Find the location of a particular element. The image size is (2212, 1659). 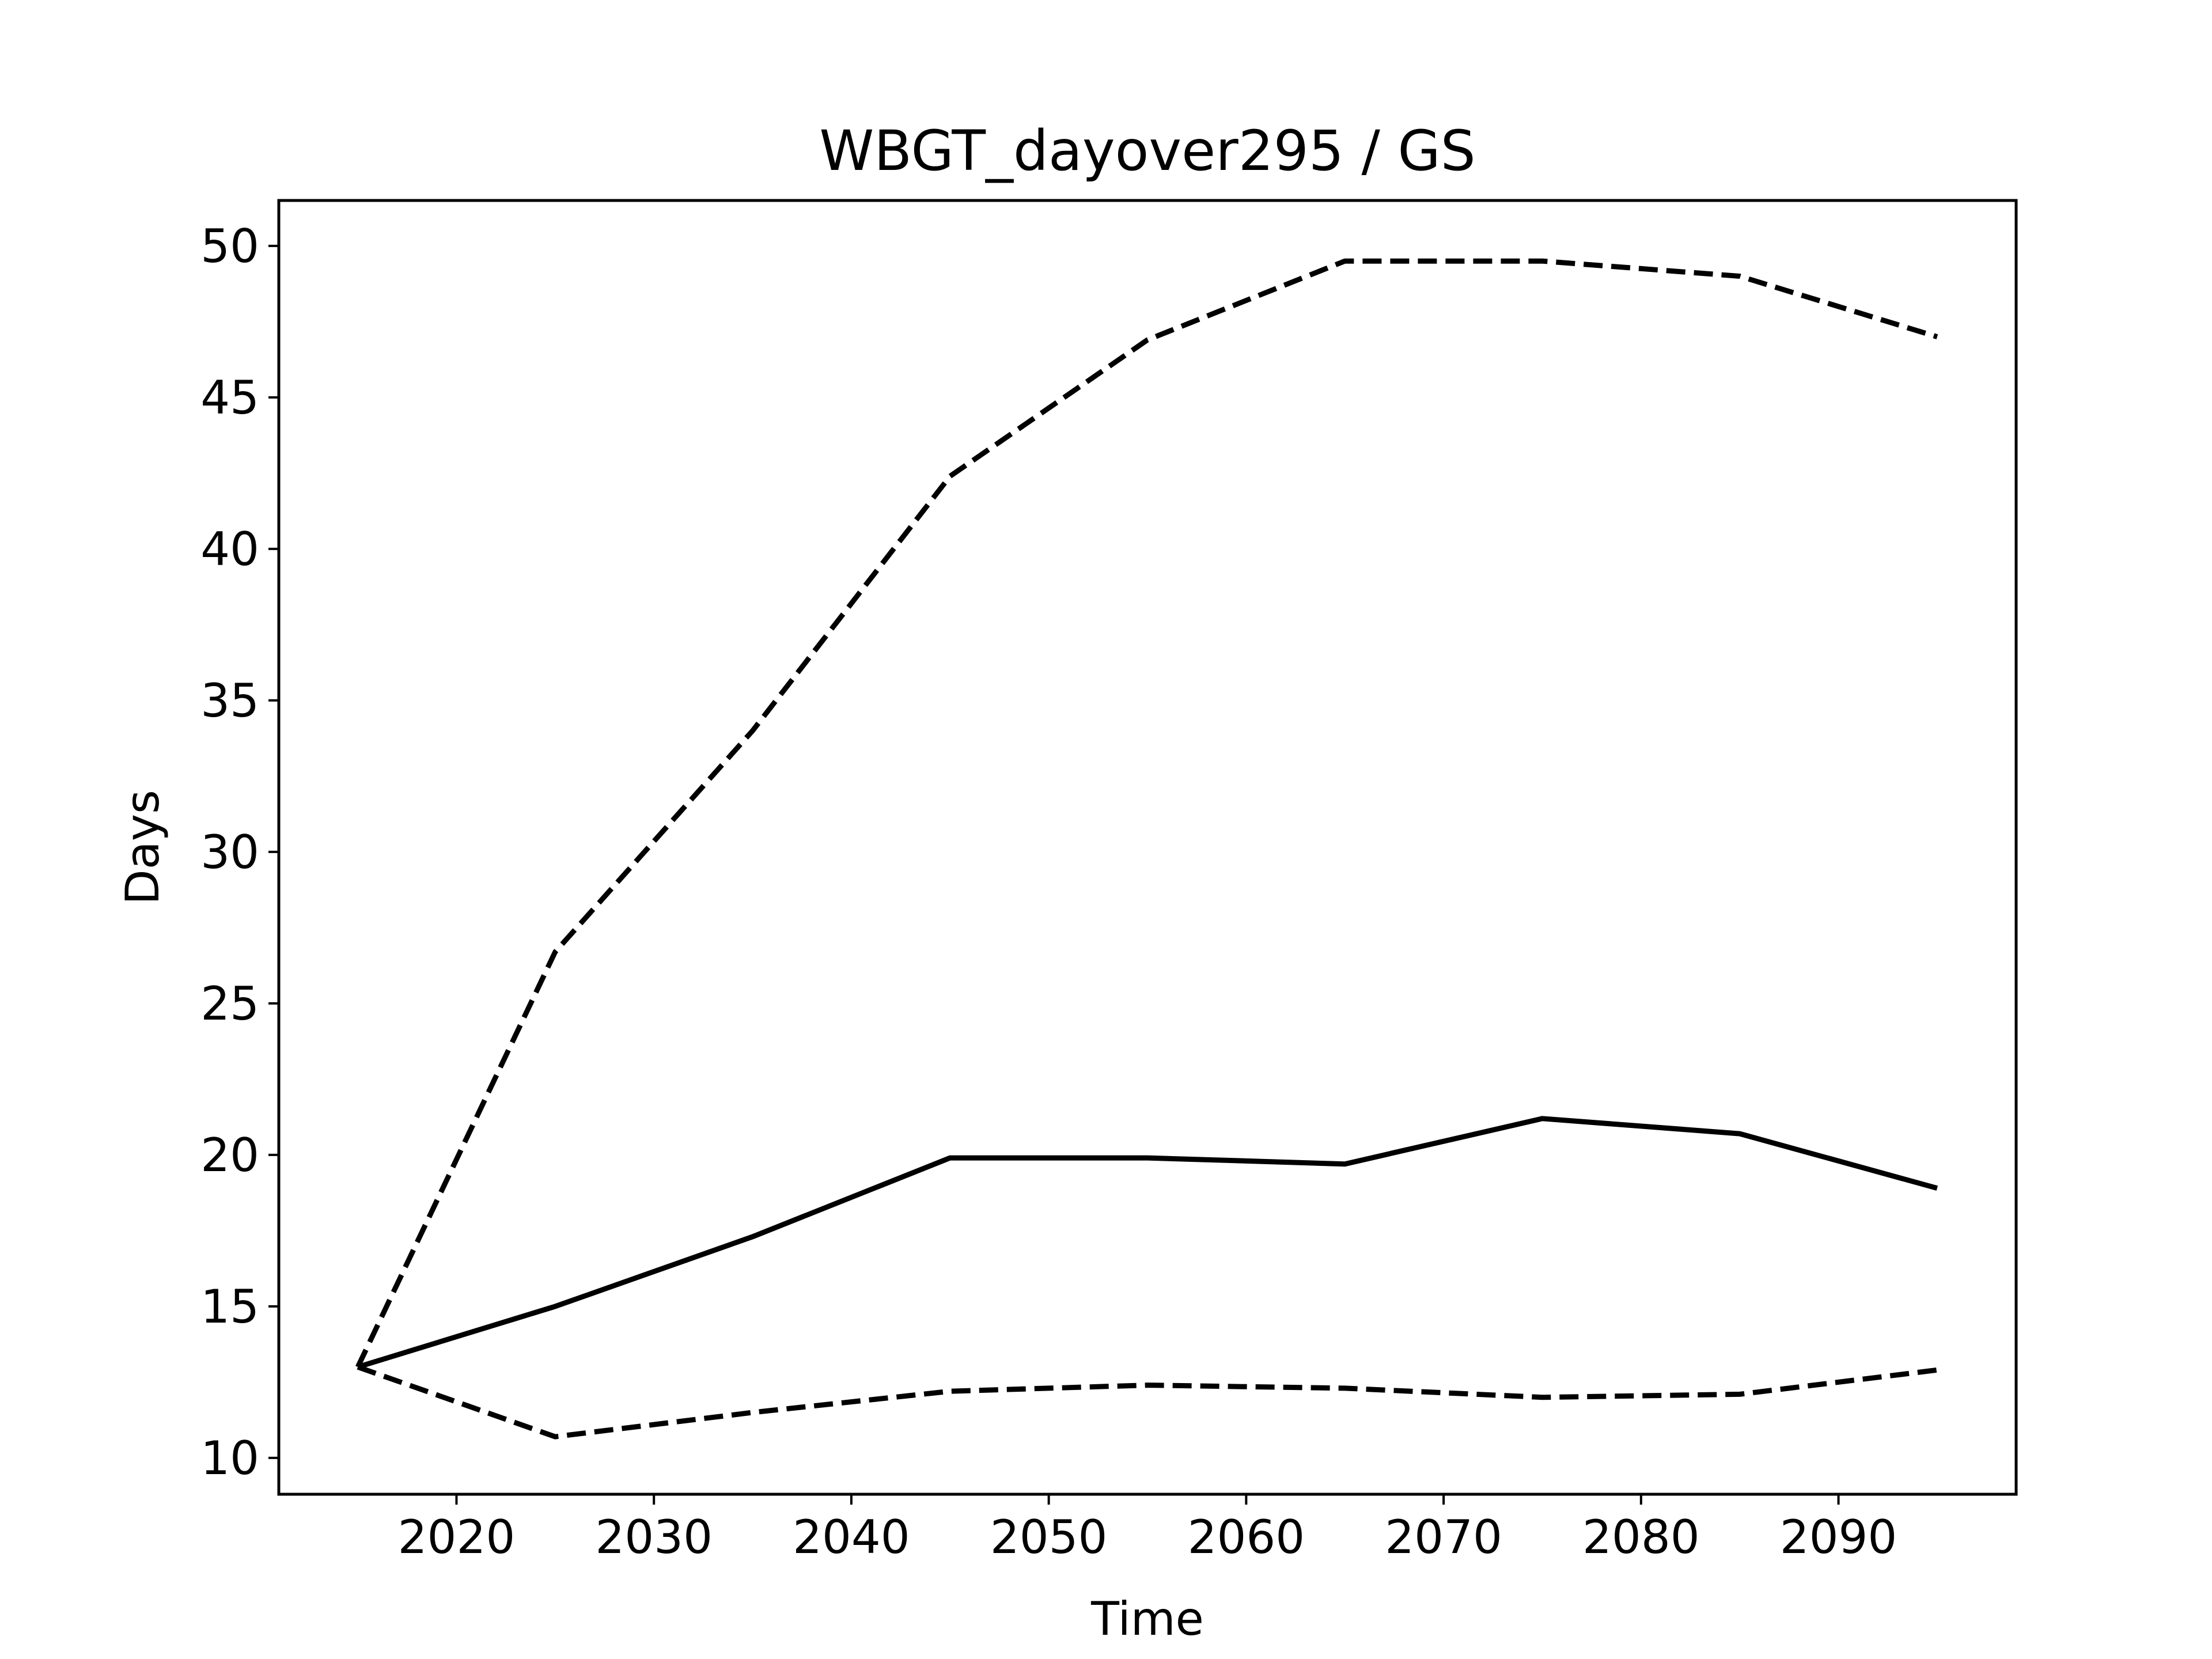

y-tick-label: 25 is located at coordinates (229, 1004).